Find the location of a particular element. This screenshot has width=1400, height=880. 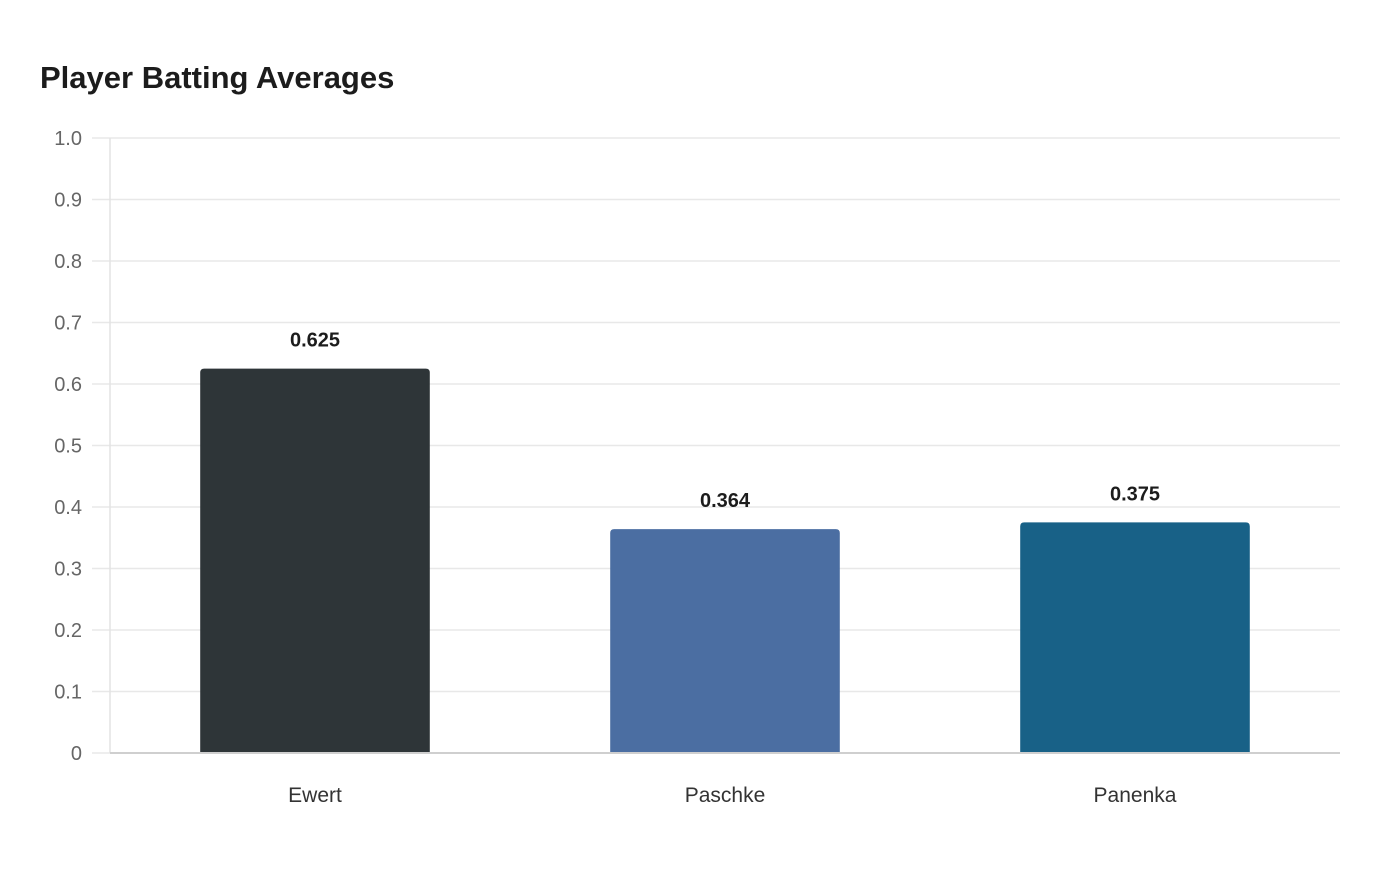

y-tick-label: 0.5 is located at coordinates (68, 447).